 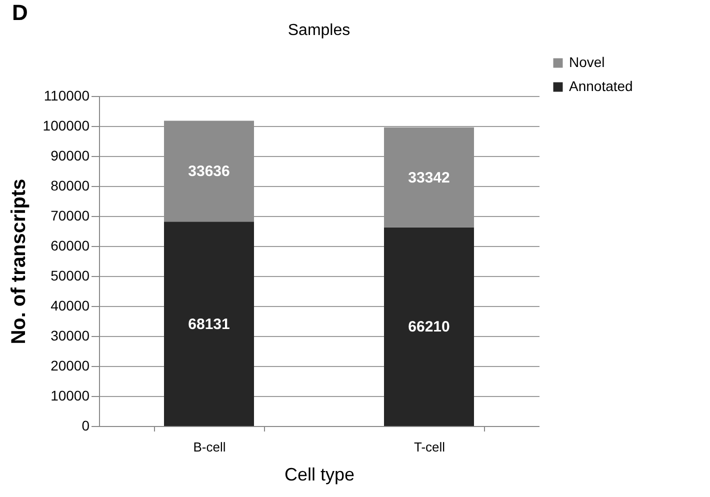 I want to click on chart-title: Samples, so click(x=319, y=30).